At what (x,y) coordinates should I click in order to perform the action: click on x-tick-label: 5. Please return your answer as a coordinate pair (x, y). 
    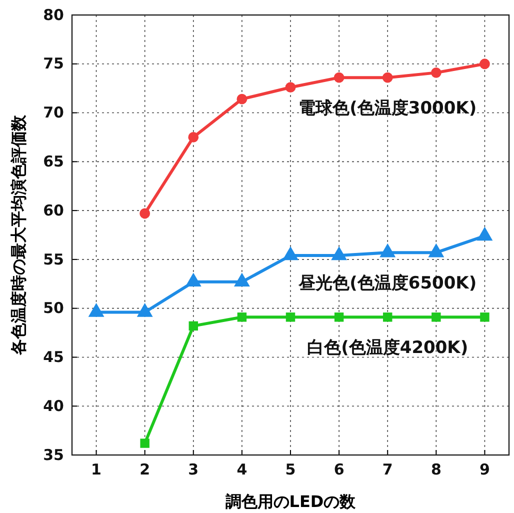
    Looking at the image, I should click on (290, 469).